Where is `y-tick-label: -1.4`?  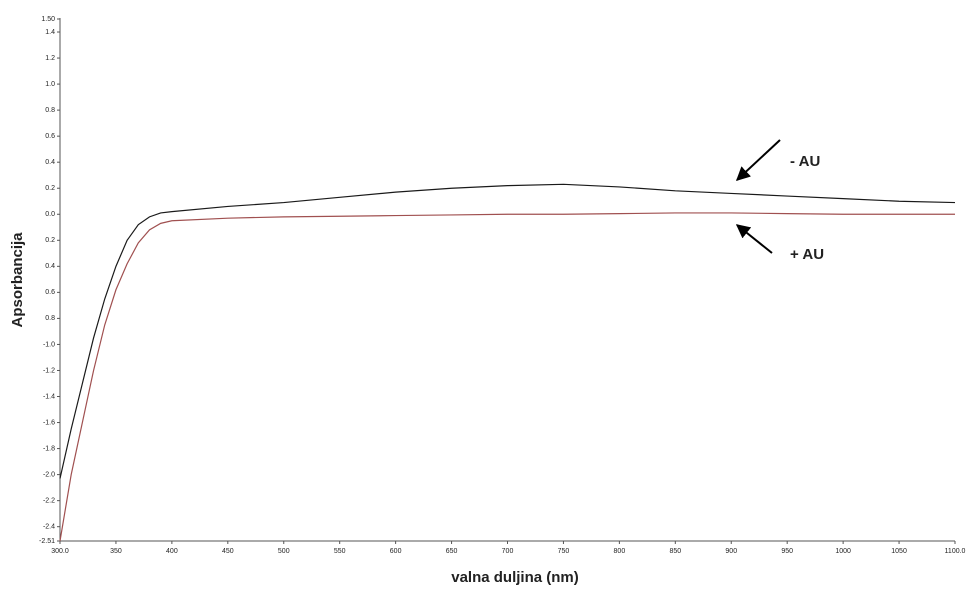
y-tick-label: -1.4 is located at coordinates (49, 396).